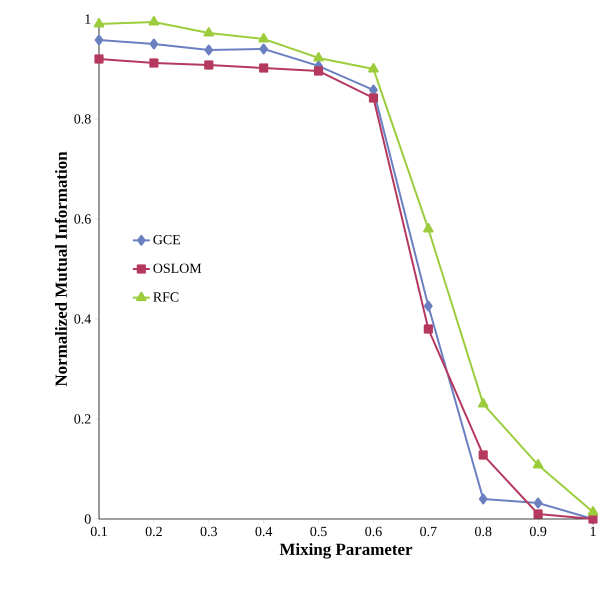  Describe the element at coordinates (263, 531) in the screenshot. I see `x-tick-label: 0.4` at that location.